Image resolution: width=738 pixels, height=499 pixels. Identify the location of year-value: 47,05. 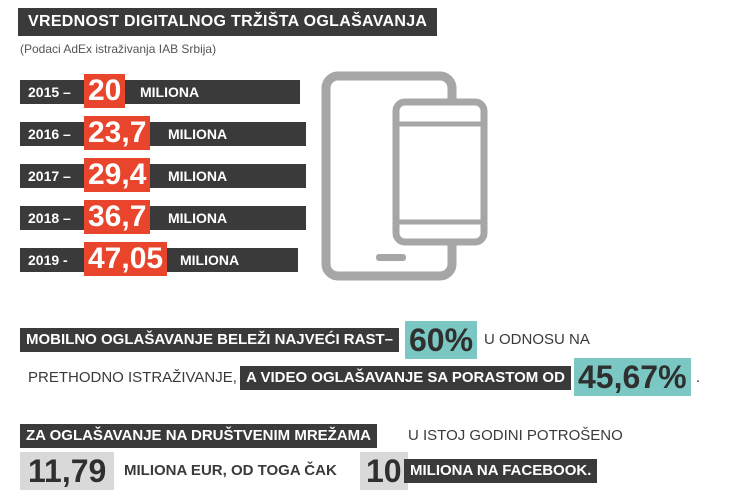
(126, 259).